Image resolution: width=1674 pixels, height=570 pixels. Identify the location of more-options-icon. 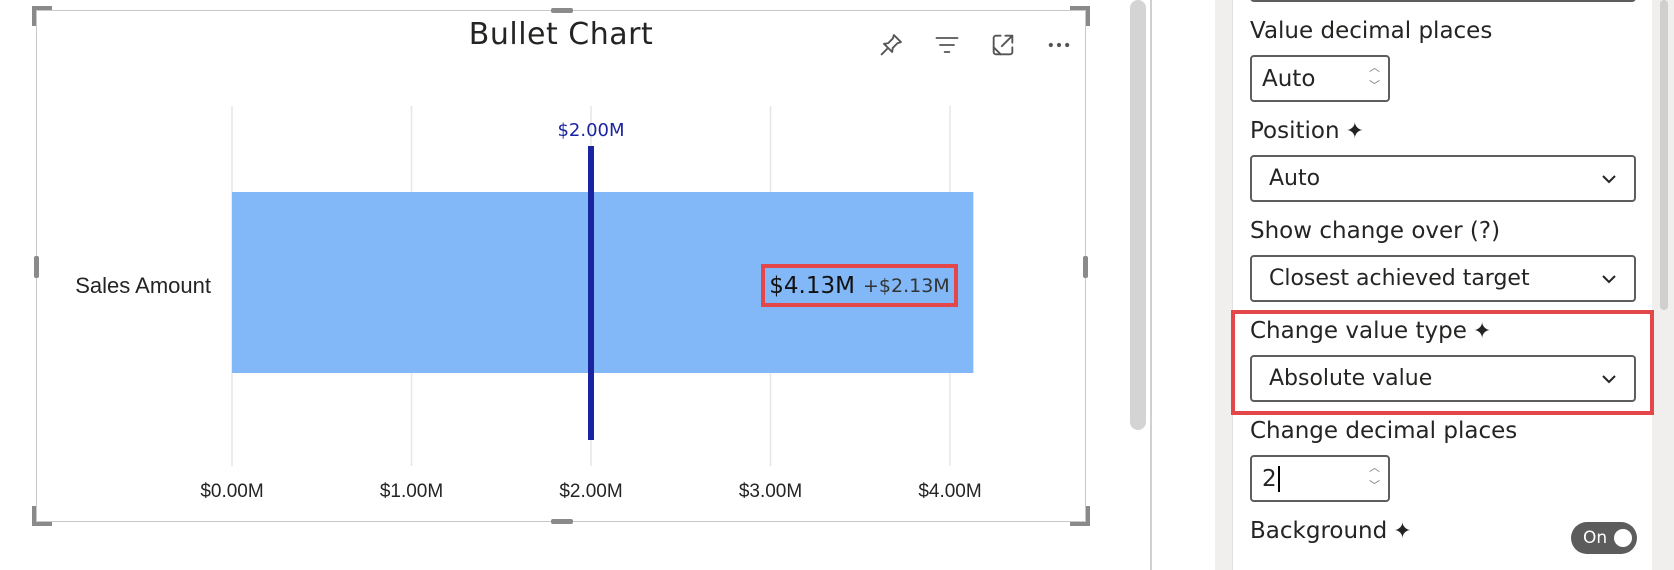
(1059, 45).